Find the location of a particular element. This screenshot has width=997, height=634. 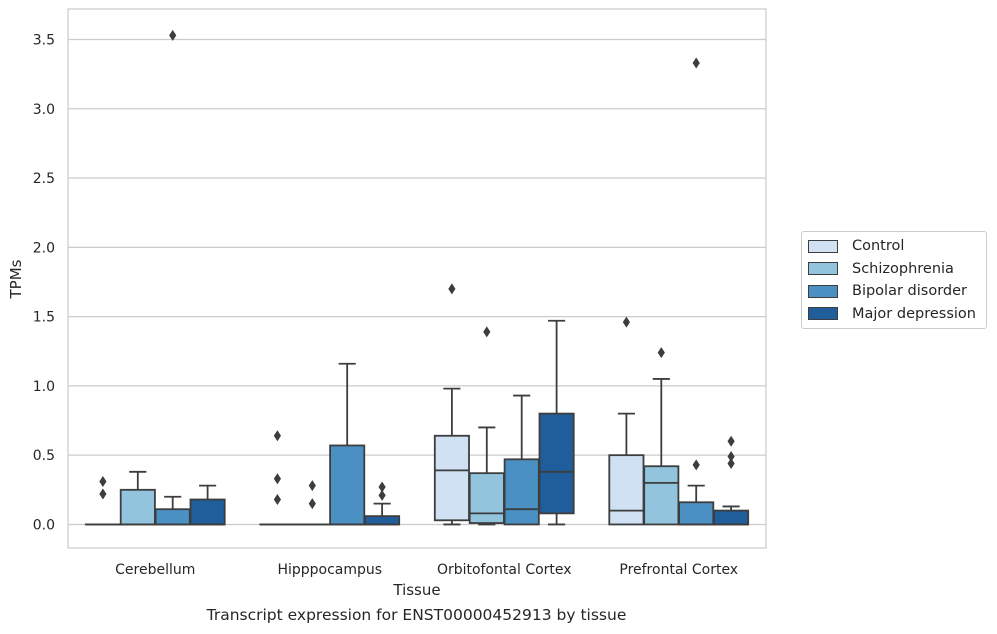

x-axis-label: Tissue is located at coordinates (416, 590).